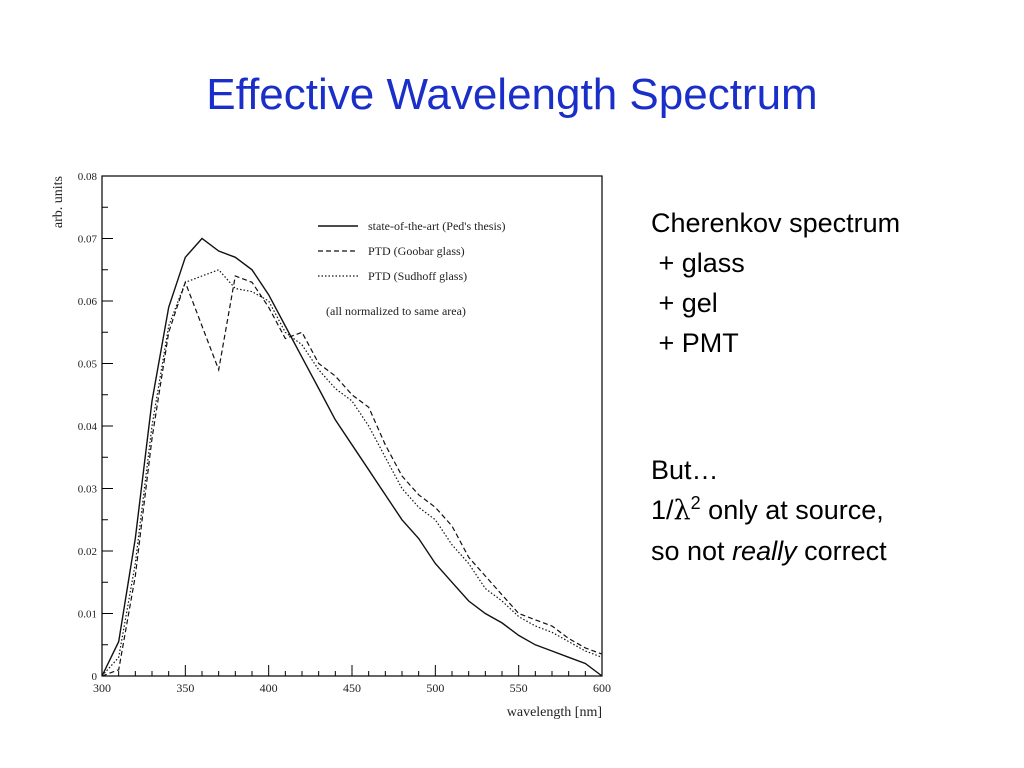 This screenshot has width=1024, height=768. Describe the element at coordinates (554, 712) in the screenshot. I see `x-axis-label: wavelength [nm]` at that location.